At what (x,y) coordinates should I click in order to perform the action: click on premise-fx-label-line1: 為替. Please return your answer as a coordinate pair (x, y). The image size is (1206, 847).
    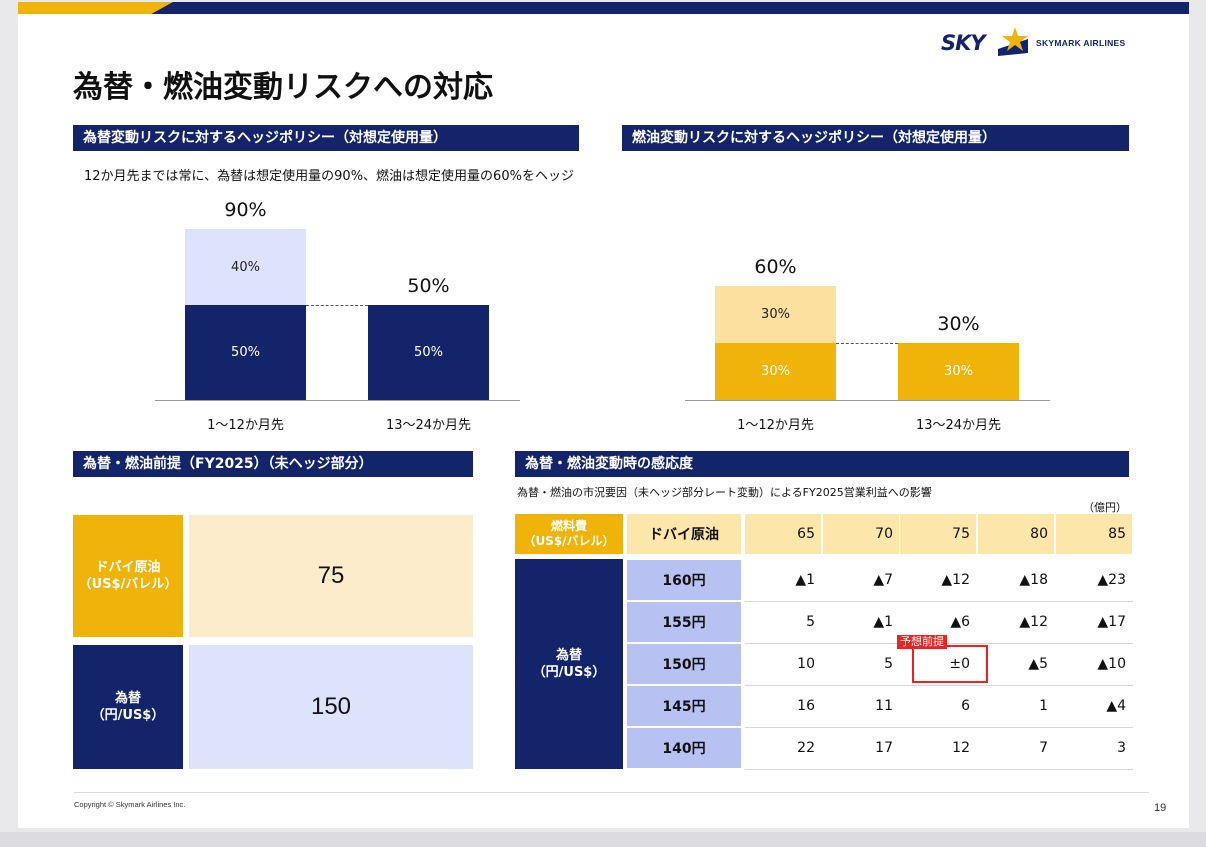
    Looking at the image, I should click on (127, 698).